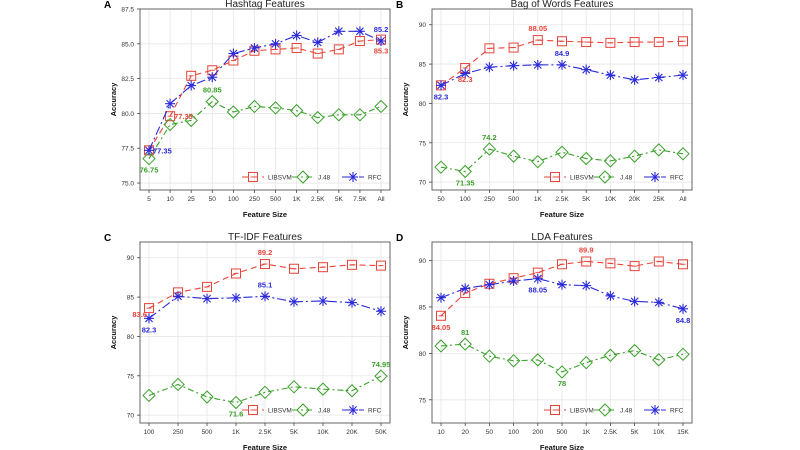 Image resolution: width=800 pixels, height=450 pixels. I want to click on y-tick-label: 75, so click(131, 376).